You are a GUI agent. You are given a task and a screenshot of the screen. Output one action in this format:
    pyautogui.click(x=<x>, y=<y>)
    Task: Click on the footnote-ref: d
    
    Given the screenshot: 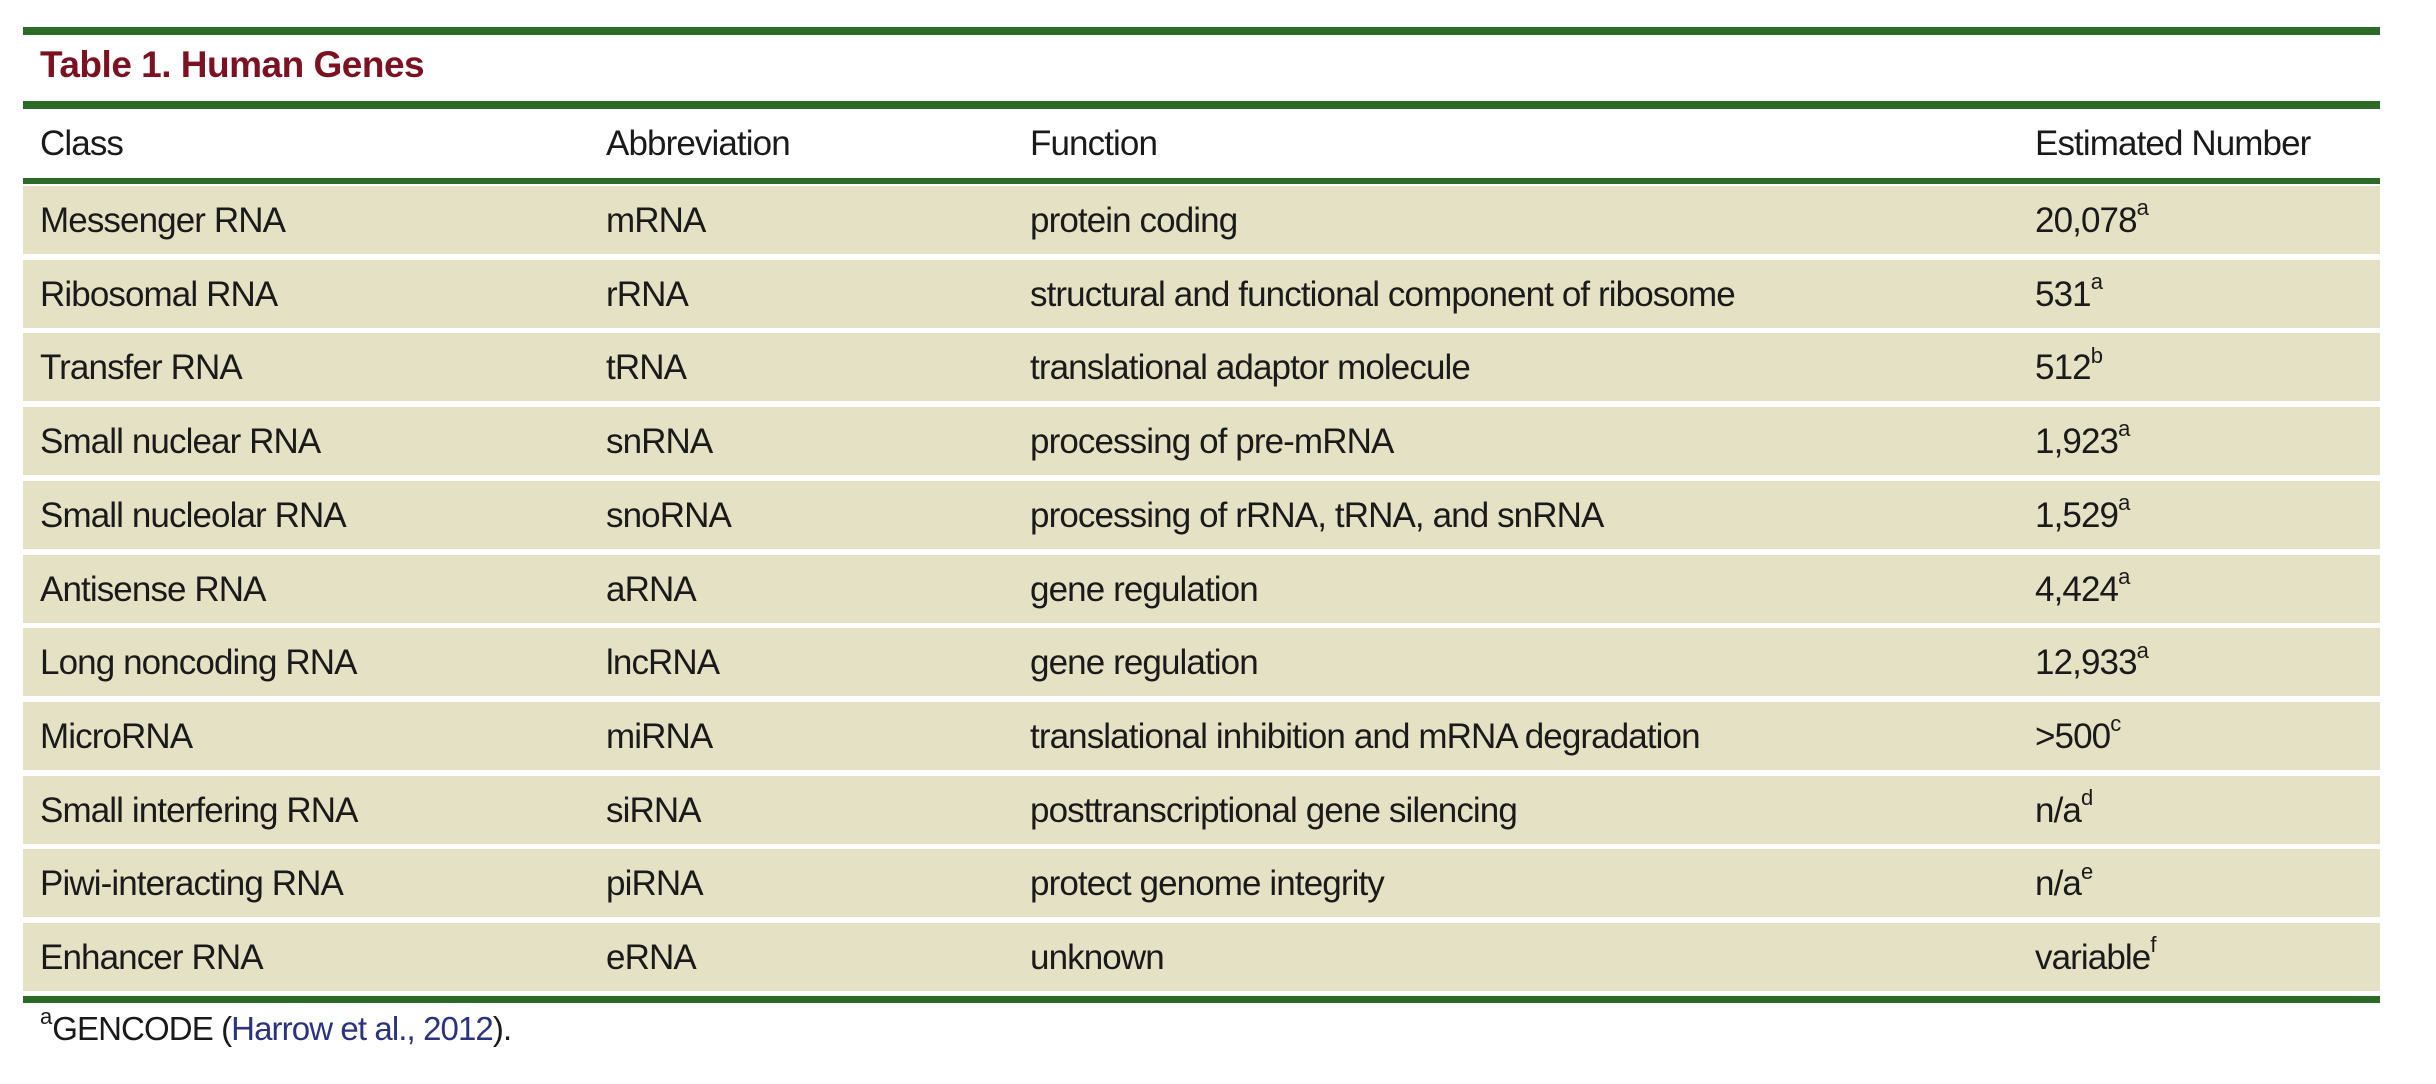 What is the action you would take?
    pyautogui.click(x=2087, y=797)
    